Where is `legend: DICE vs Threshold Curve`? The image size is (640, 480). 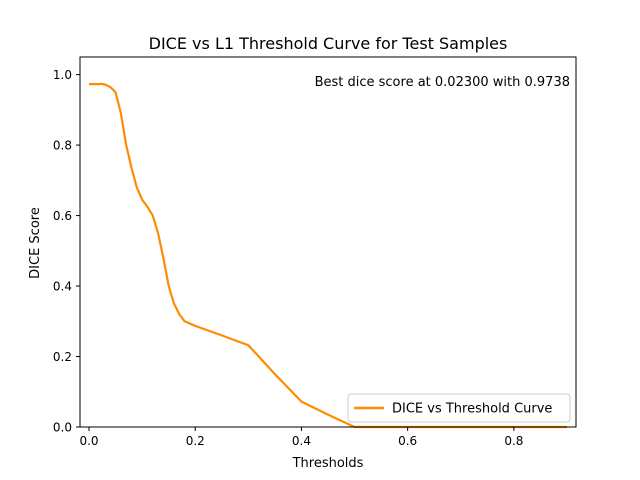 legend: DICE vs Threshold Curve is located at coordinates (459, 408).